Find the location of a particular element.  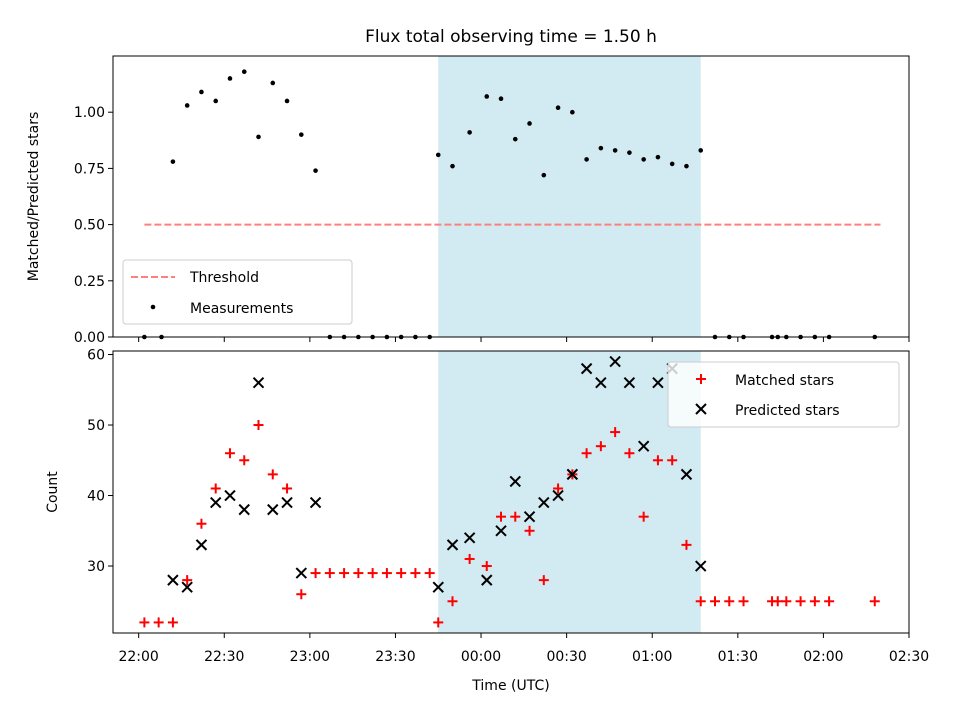

y-tick-label: 0.50 is located at coordinates (89, 226).